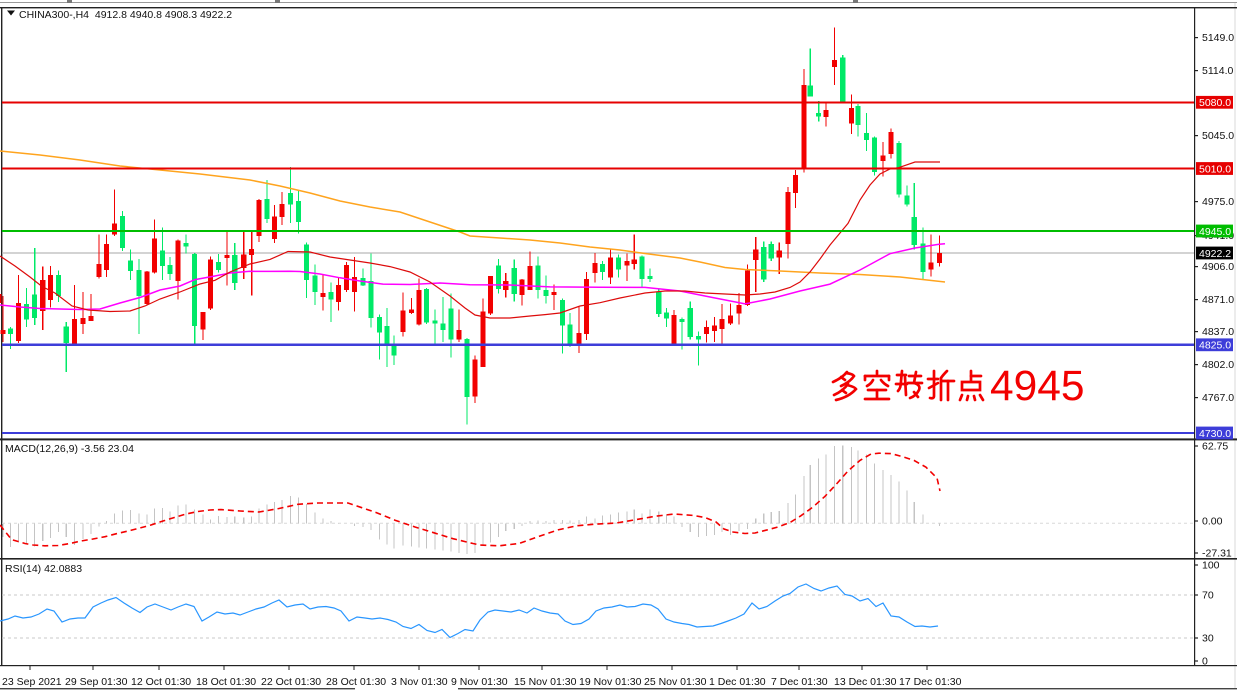  I want to click on svg-text: -27.31, so click(1217, 554).